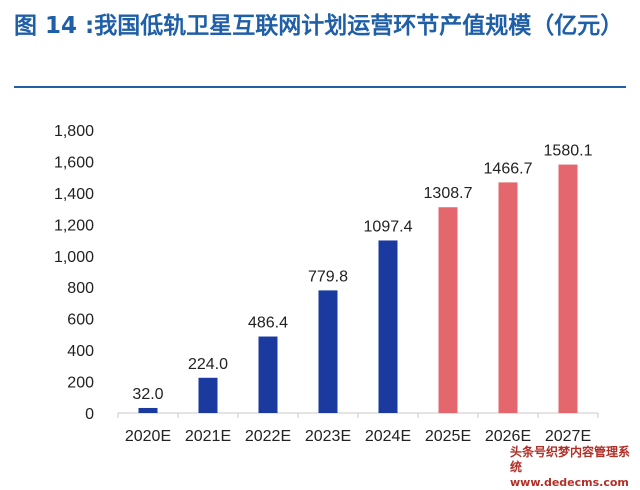 The height and width of the screenshot is (490, 640). I want to click on x-tick-label: 2021E, so click(208, 436).